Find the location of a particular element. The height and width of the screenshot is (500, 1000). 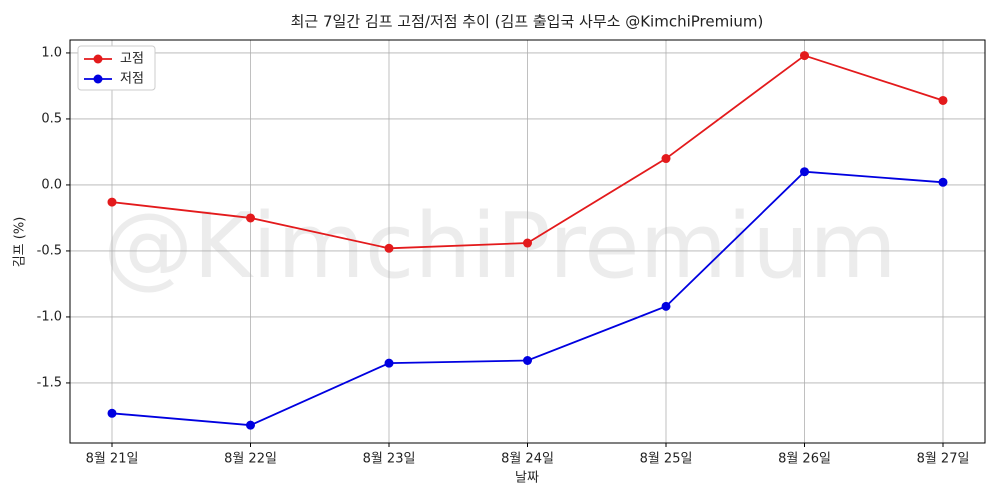

y-axis-label: 김프 (%) is located at coordinates (20, 242).